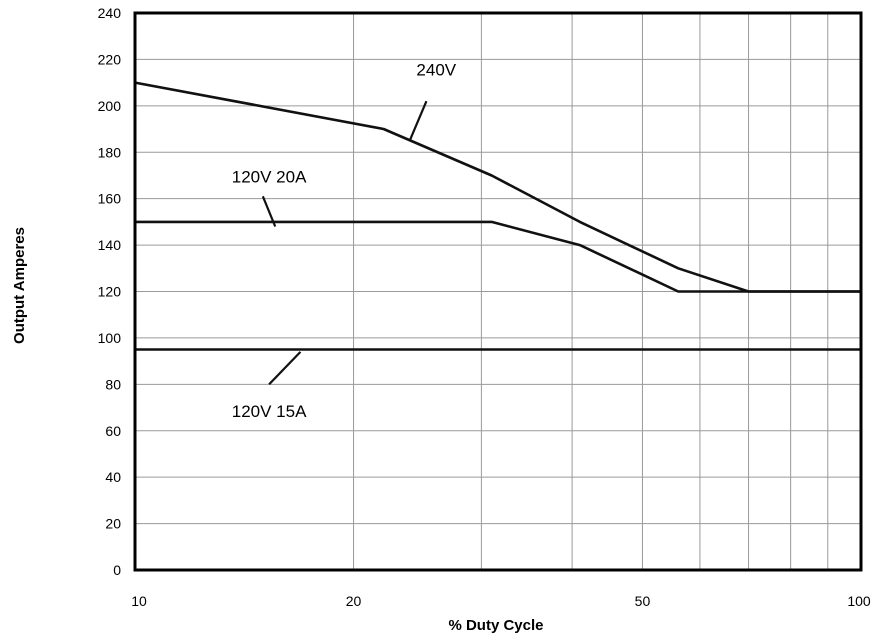  What do you see at coordinates (110, 13) in the screenshot?
I see `y-tick-label-240: 240` at bounding box center [110, 13].